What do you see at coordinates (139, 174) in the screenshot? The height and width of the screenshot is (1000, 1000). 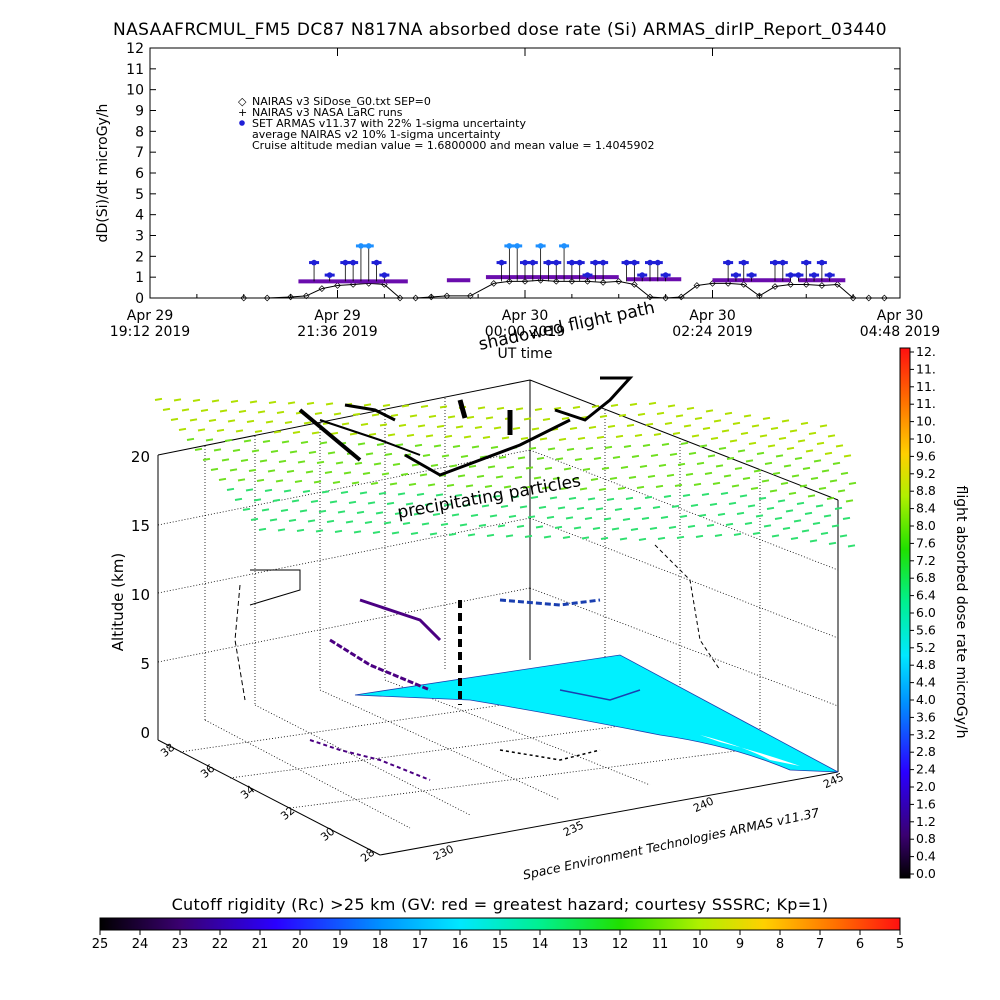 I see `y-tick-label: 6` at bounding box center [139, 174].